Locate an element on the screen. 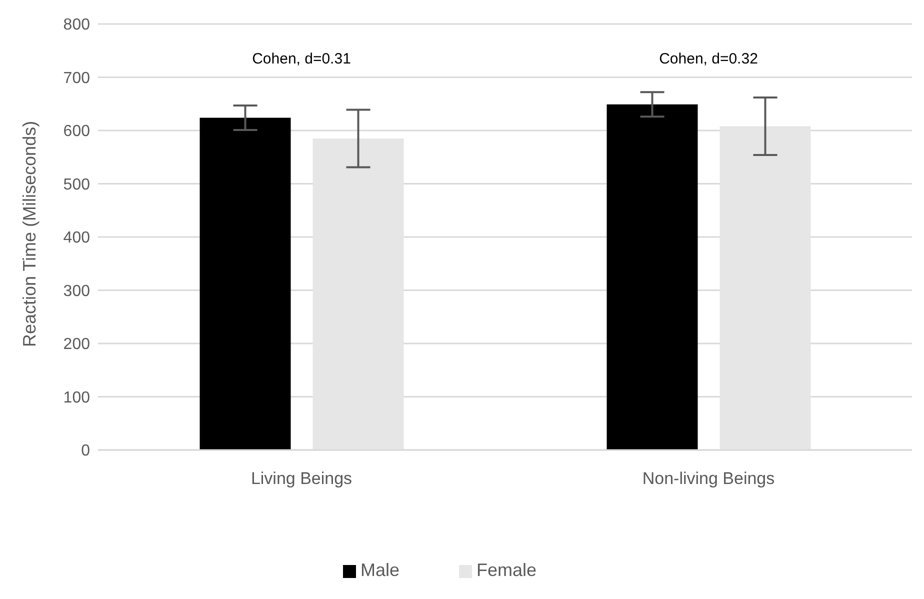  y-tick-label: 0 is located at coordinates (85, 451).